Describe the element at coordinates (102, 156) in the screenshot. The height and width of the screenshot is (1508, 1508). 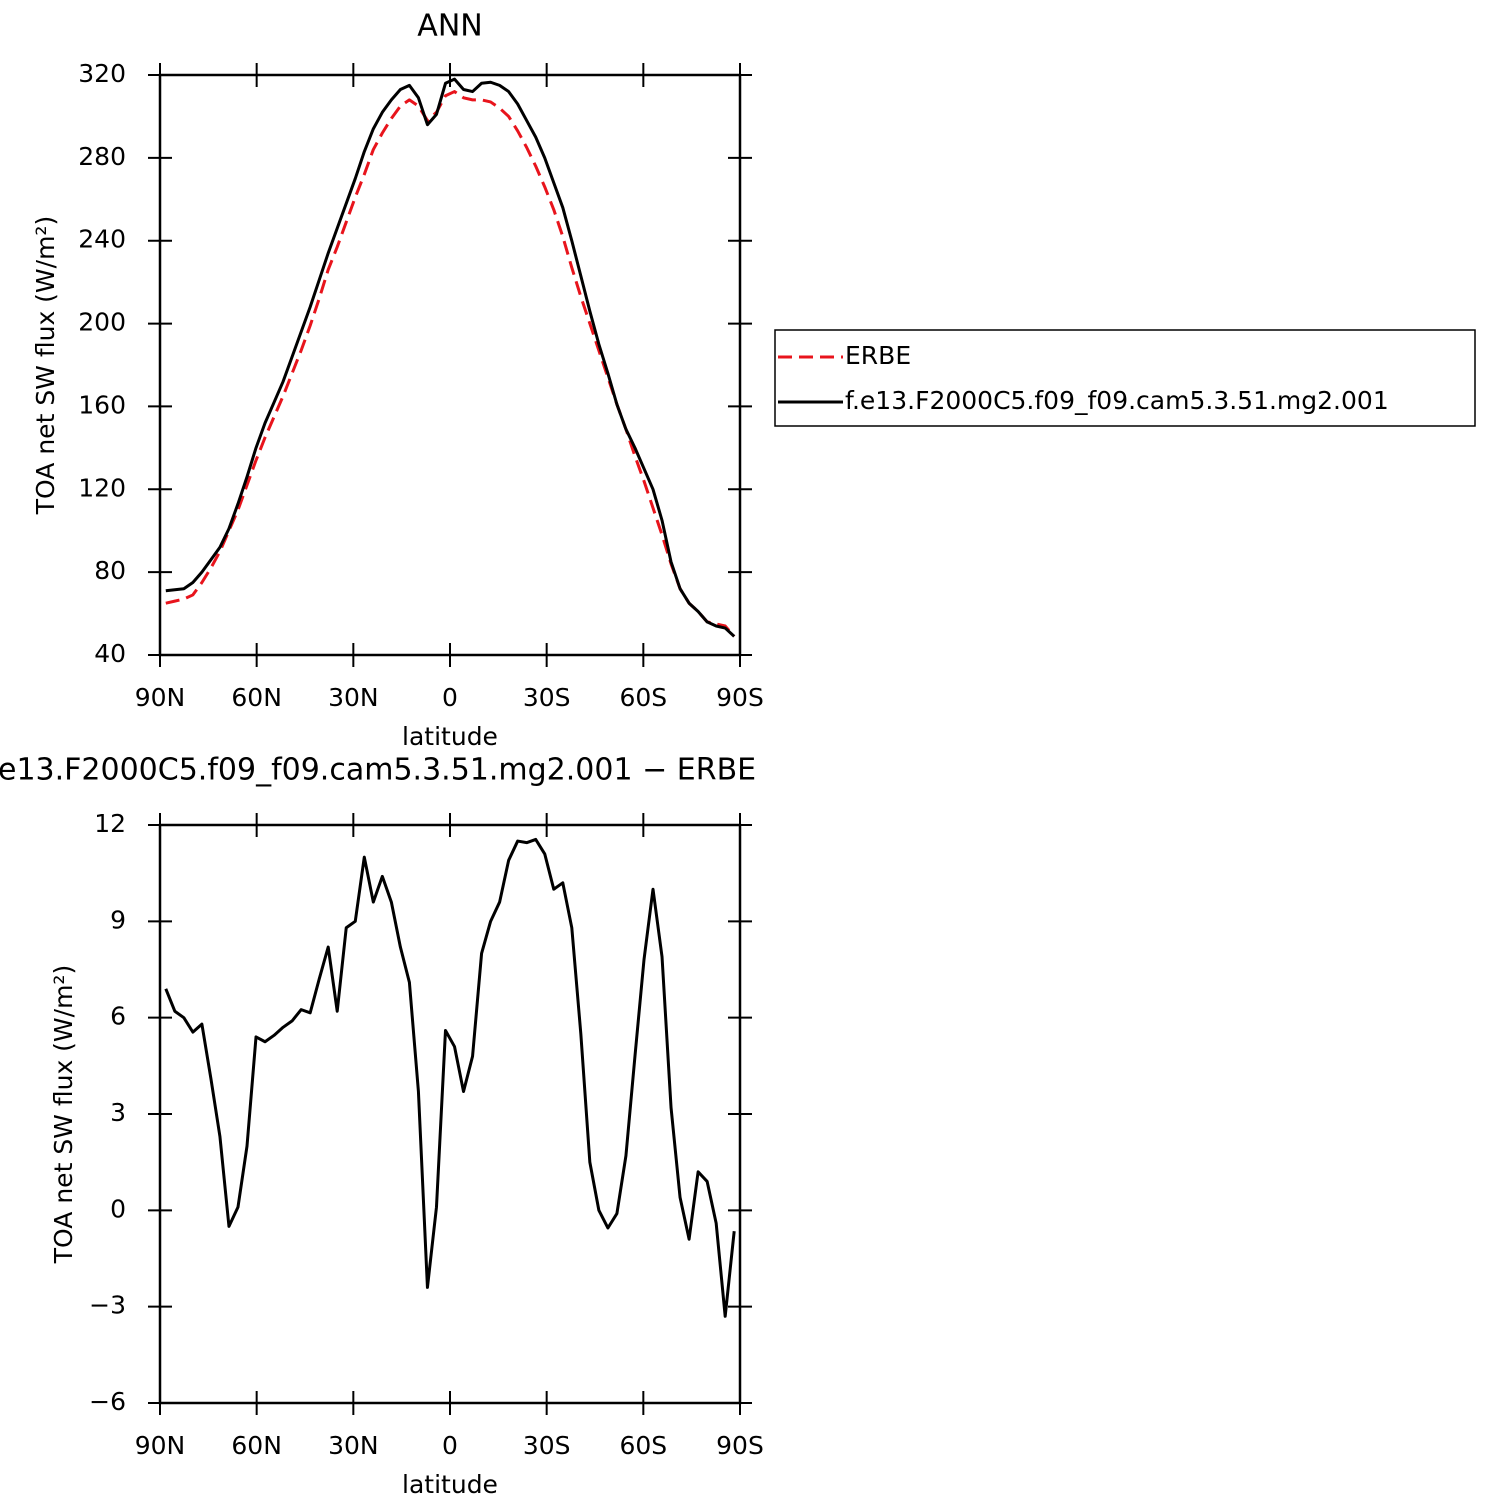
I see `y-tick-label: 280` at that location.